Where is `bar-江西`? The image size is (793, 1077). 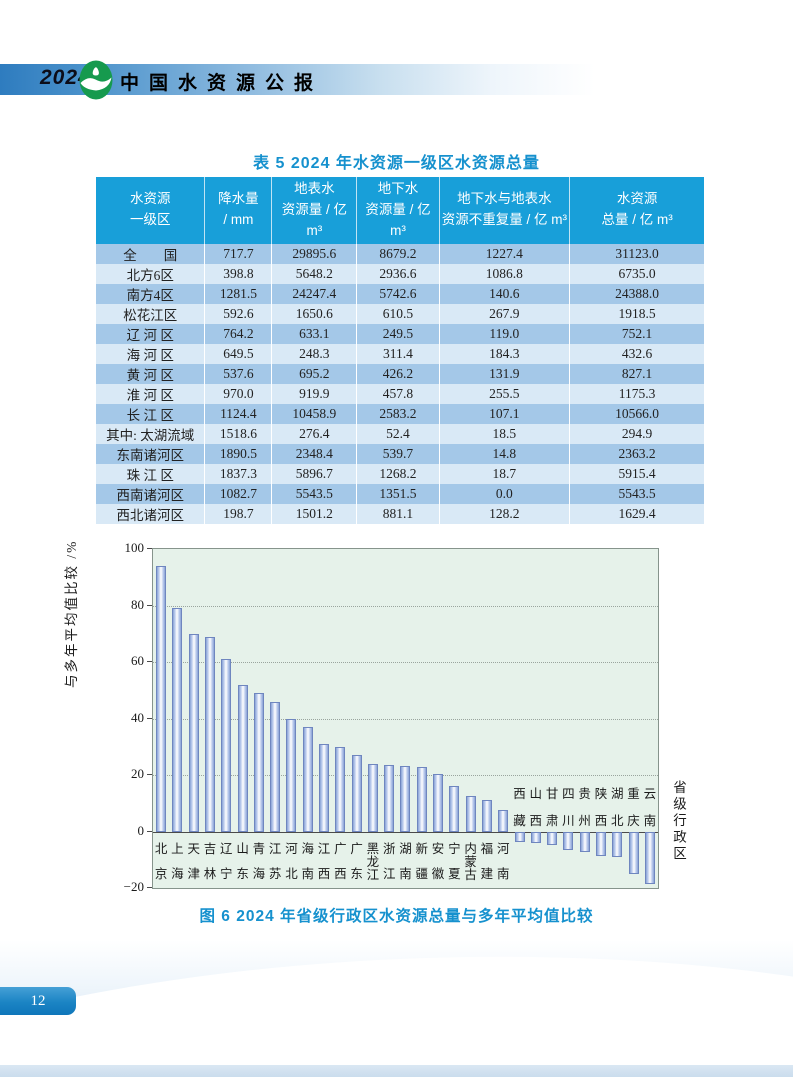 bar-江西 is located at coordinates (324, 787).